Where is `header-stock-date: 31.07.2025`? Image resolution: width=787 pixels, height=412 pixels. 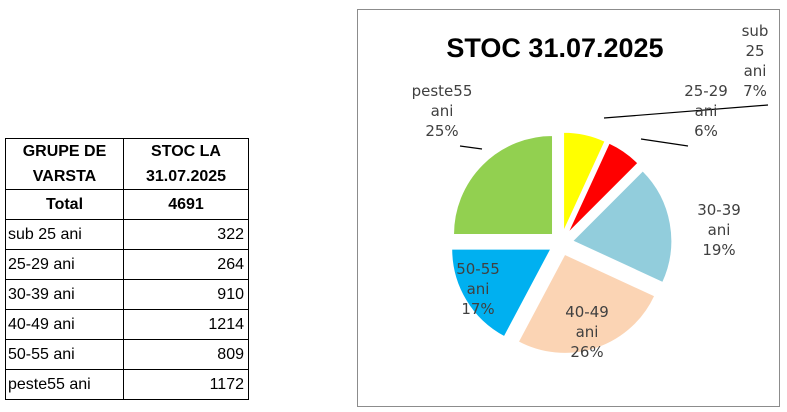
header-stock-date: 31.07.2025 is located at coordinates (186, 177).